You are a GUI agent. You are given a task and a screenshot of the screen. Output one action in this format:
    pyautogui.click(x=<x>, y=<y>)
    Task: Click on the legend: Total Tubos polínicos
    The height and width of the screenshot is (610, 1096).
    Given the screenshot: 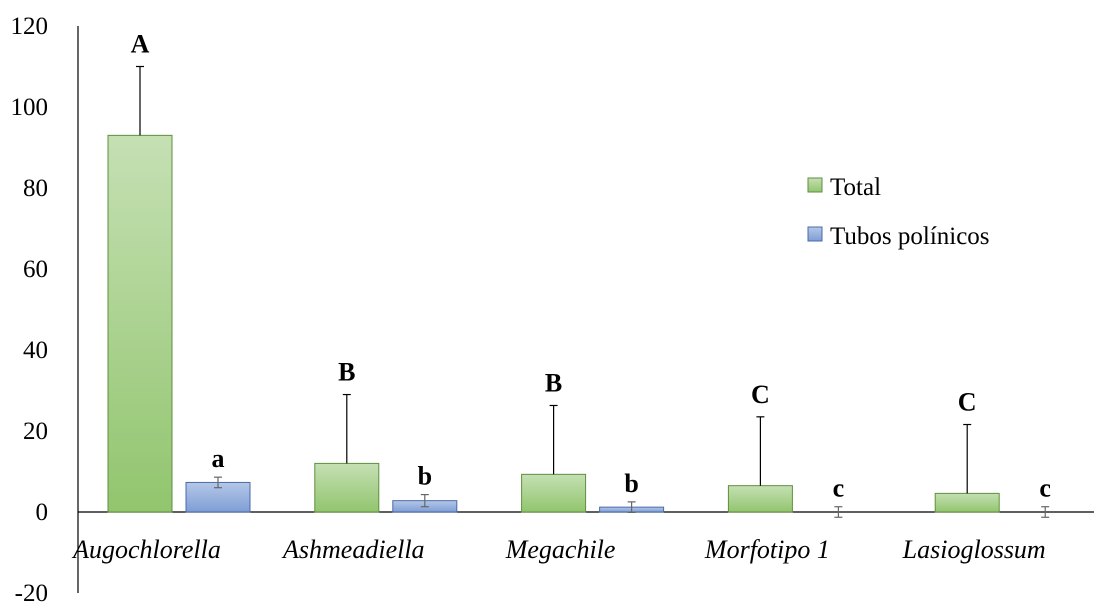 What is the action you would take?
    pyautogui.click(x=898, y=212)
    